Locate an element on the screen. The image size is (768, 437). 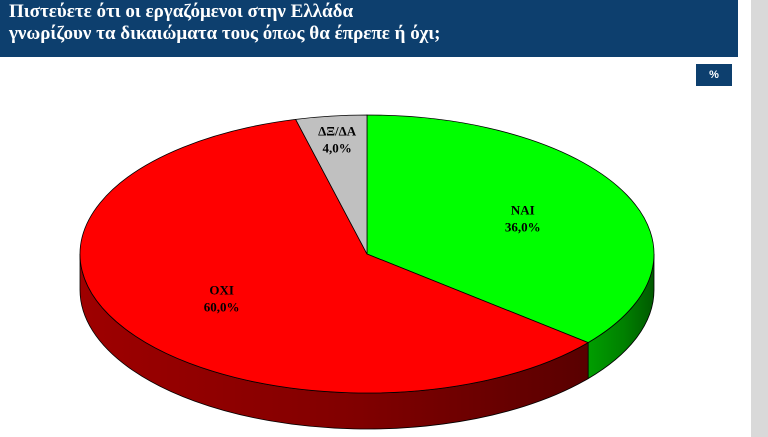
slice-value-οχι: 60,0% is located at coordinates (222, 307).